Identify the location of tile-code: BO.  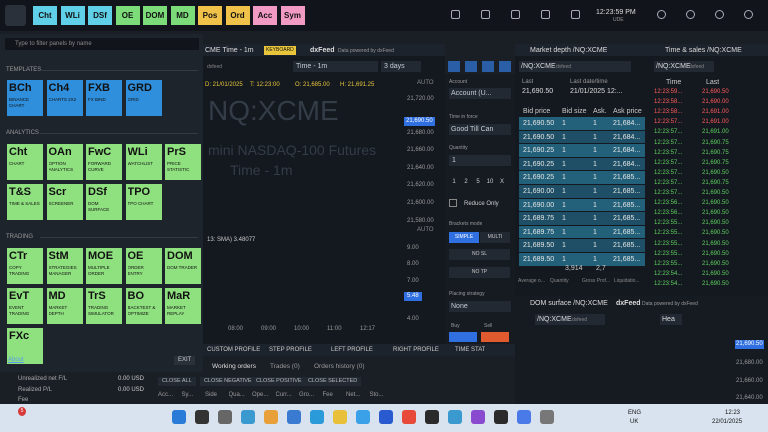
(136, 296).